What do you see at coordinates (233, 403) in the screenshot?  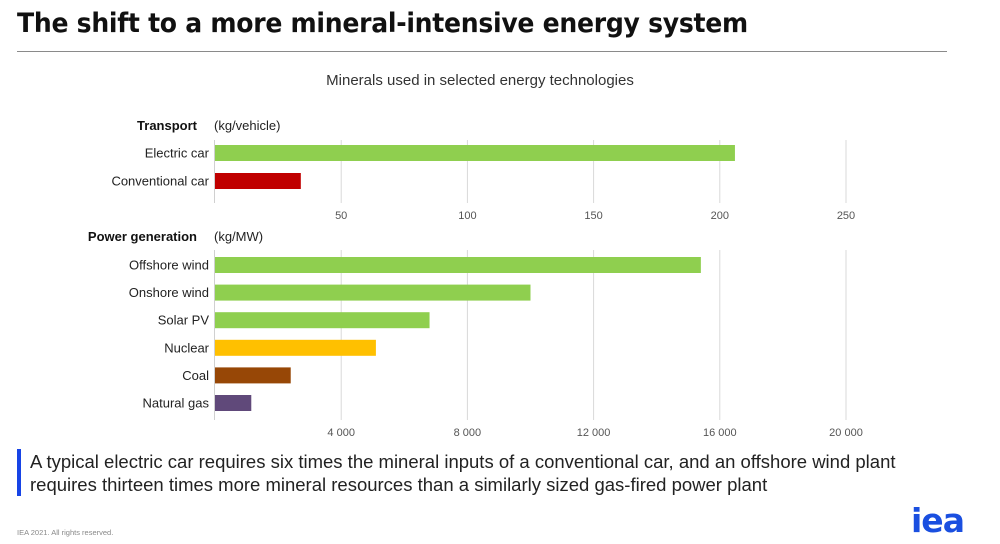 I see `power-bar-natural-gas` at bounding box center [233, 403].